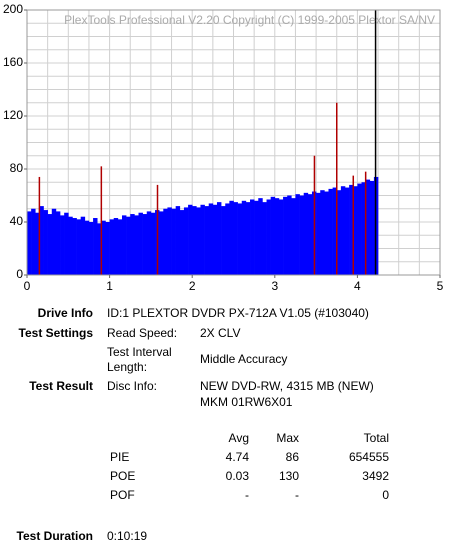 The image size is (450, 545). I want to click on key: Test Interval, so click(139, 352).